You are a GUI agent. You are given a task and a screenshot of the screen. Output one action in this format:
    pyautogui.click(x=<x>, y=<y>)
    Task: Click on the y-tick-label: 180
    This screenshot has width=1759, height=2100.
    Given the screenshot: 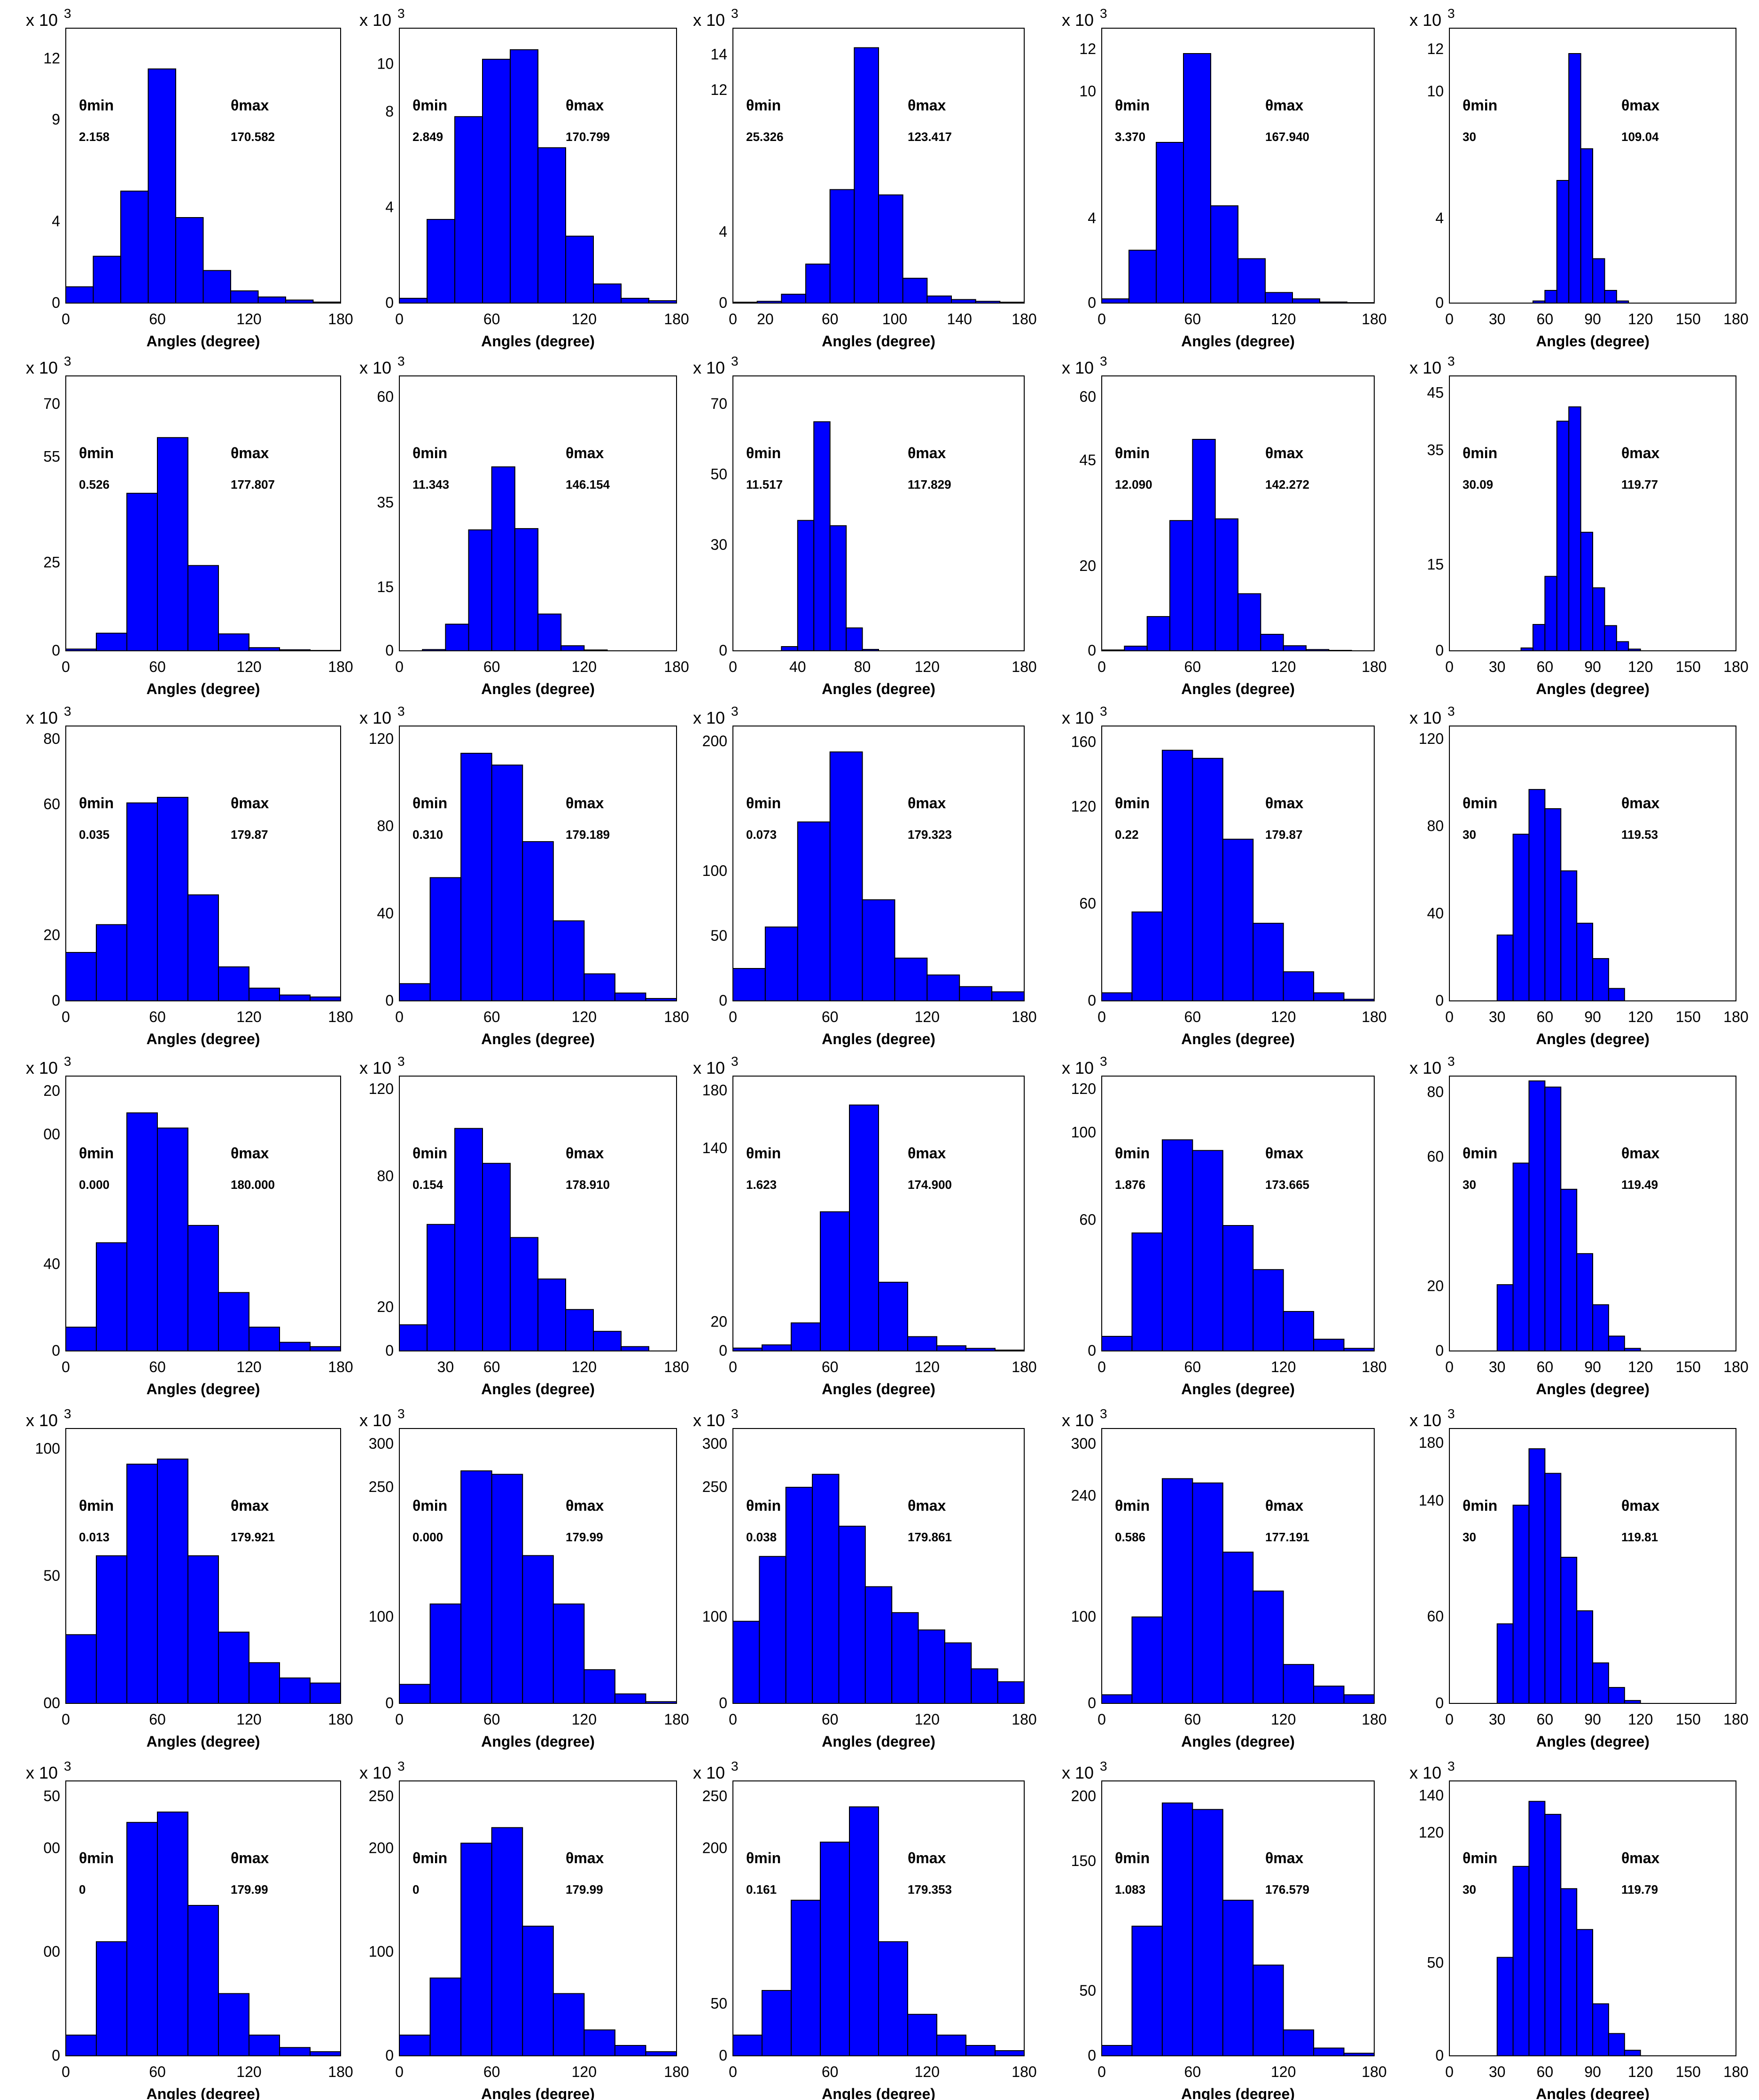 What is the action you would take?
    pyautogui.click(x=714, y=1090)
    